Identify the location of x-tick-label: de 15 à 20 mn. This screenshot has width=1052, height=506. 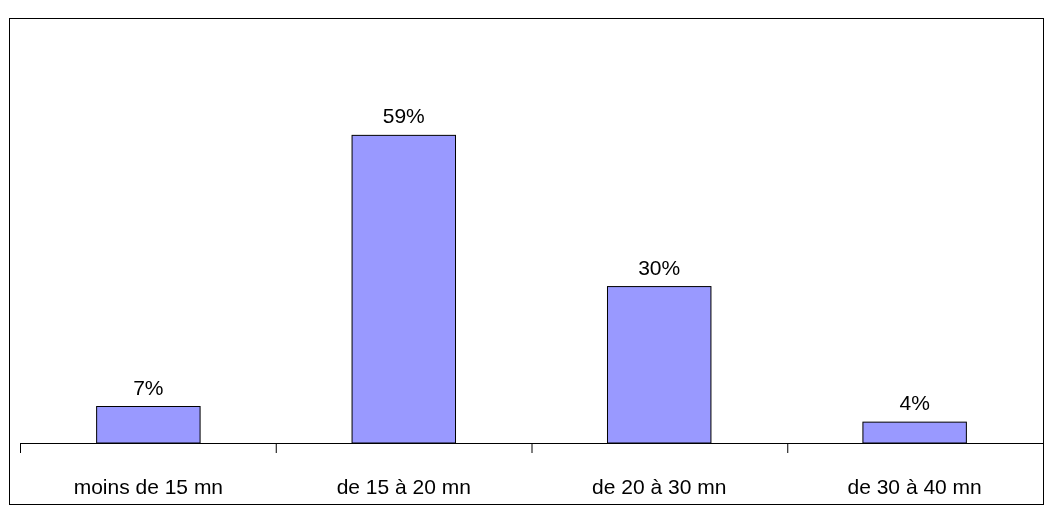
(403, 486).